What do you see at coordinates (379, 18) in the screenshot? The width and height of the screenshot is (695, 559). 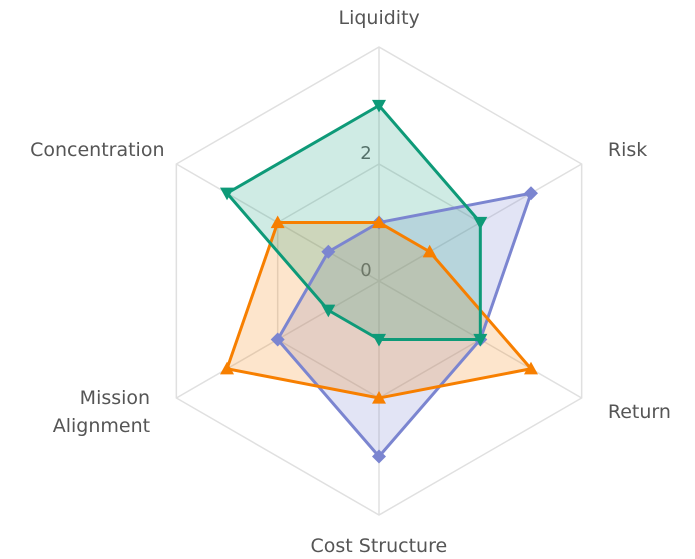 I see `category-label: Liquidity` at bounding box center [379, 18].